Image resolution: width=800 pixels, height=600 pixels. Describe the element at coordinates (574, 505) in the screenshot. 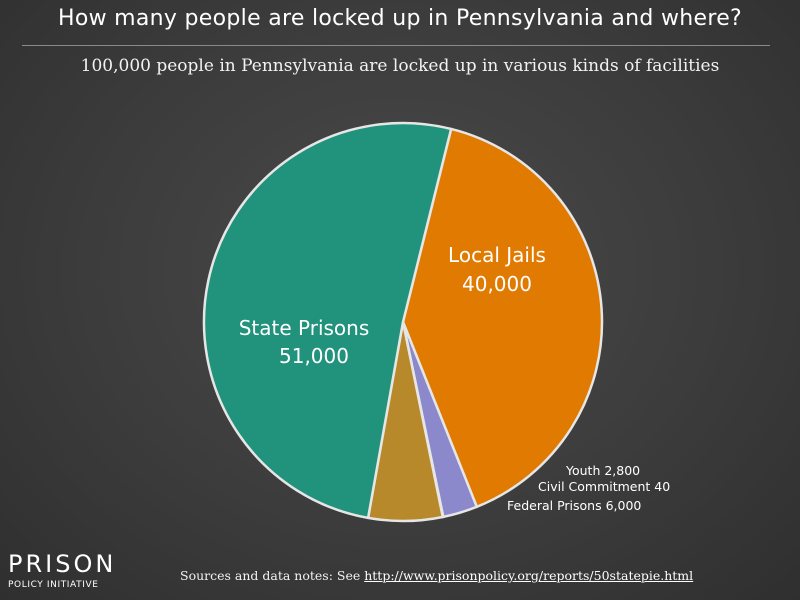

I see `federal-prisons-label: Federal Prisons 6,000` at that location.